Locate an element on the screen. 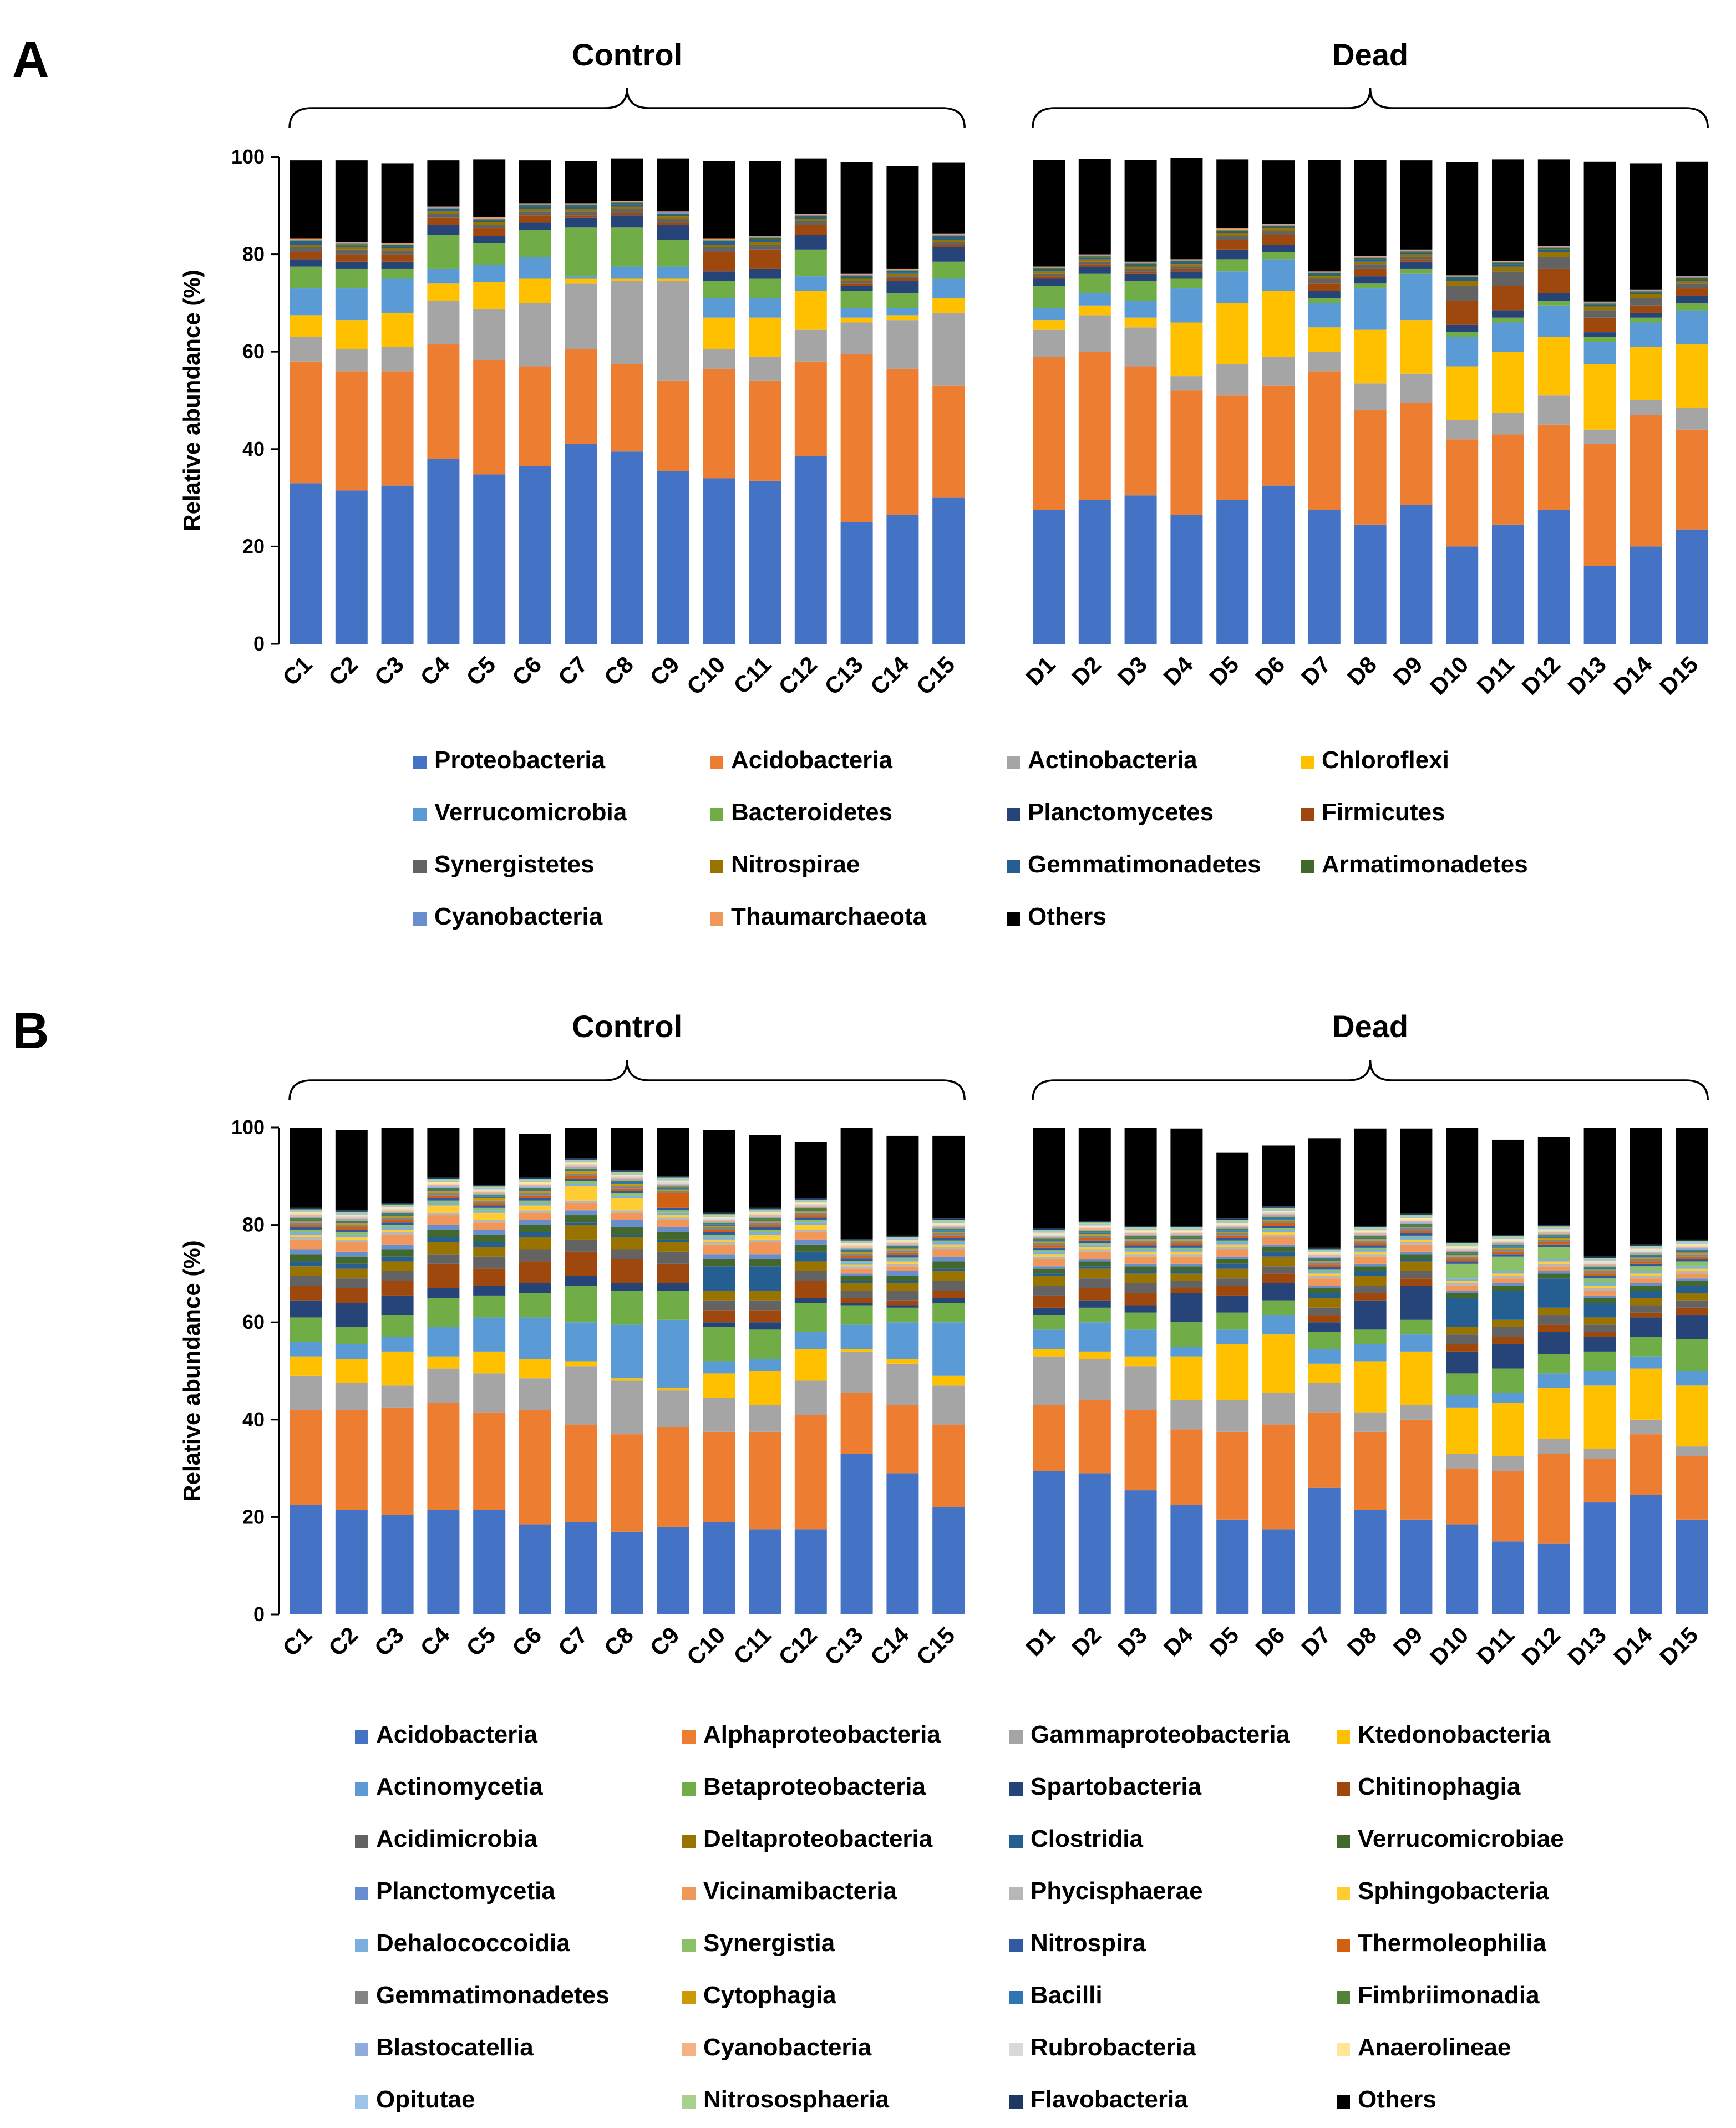 Image resolution: width=1736 pixels, height=2128 pixels. bar-segment-alphaproteobacteria is located at coordinates (765, 1481).